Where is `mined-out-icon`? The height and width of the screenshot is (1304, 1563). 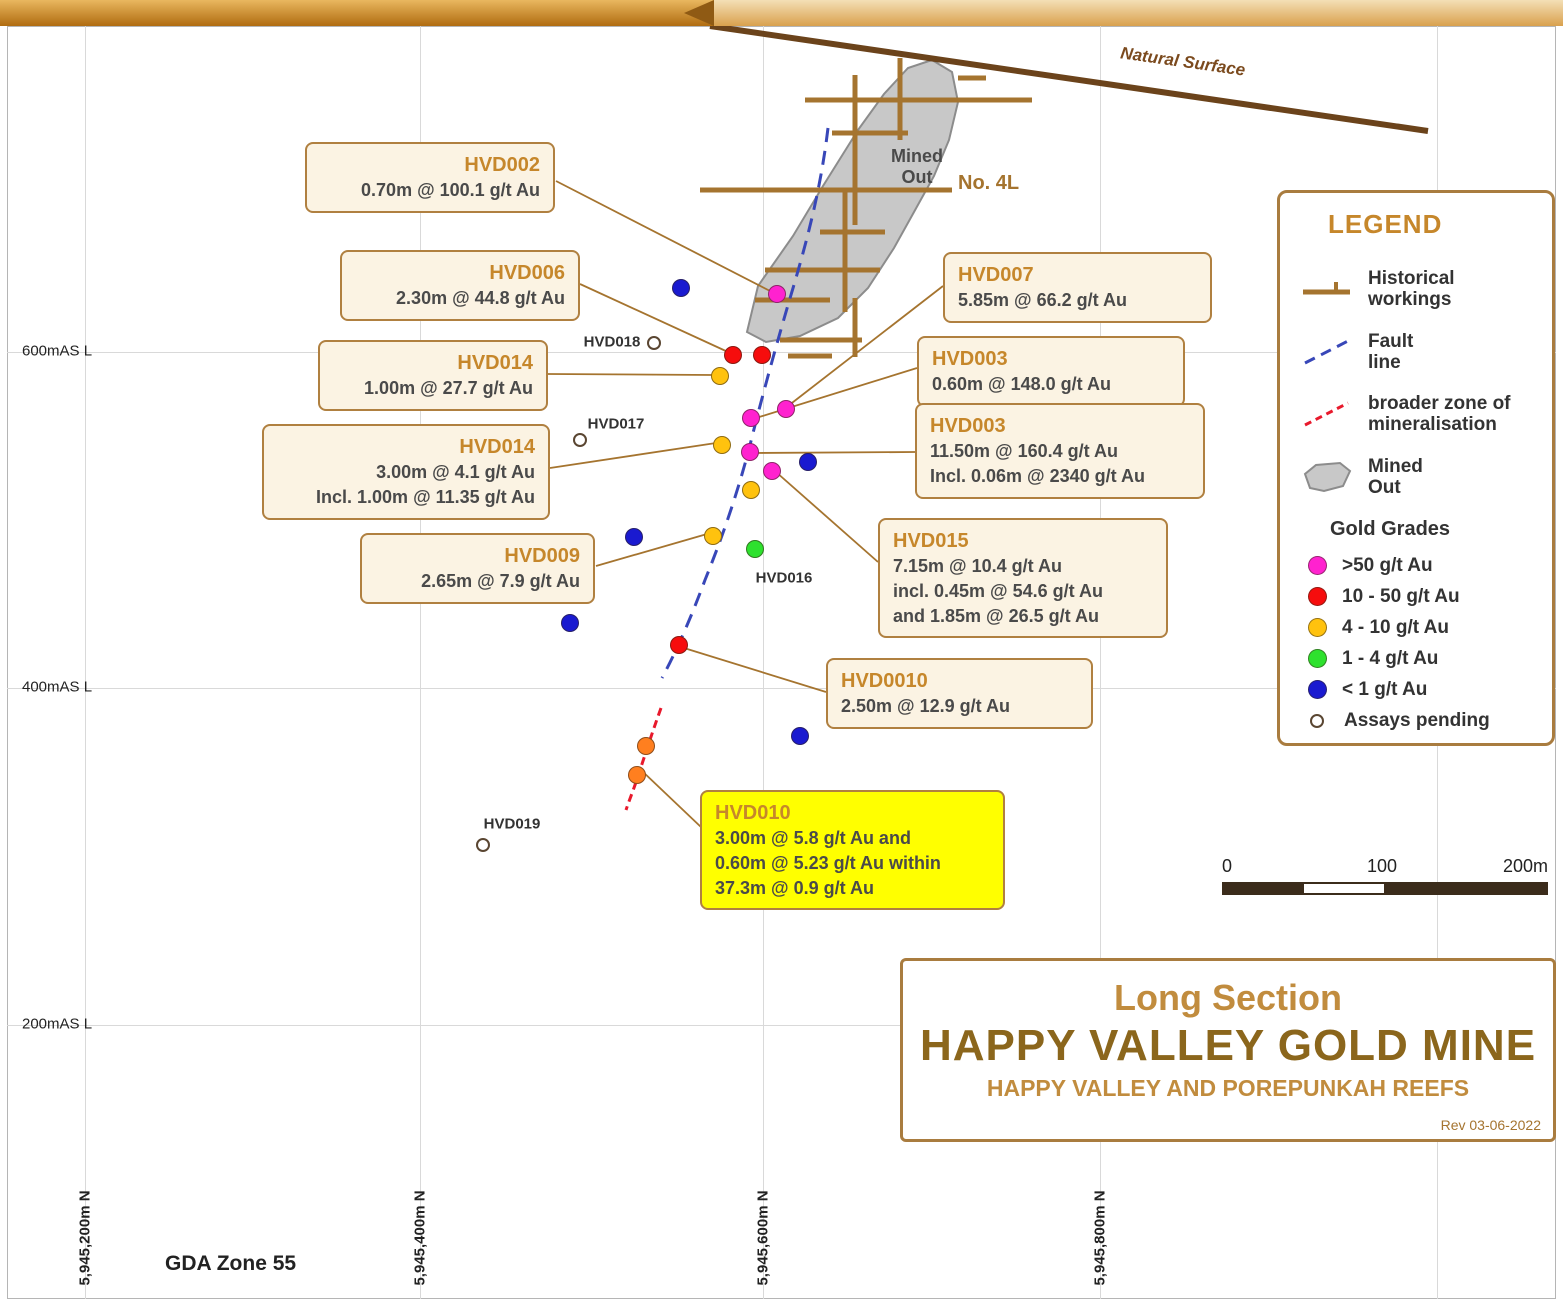
mined-out-icon is located at coordinates (1327, 477).